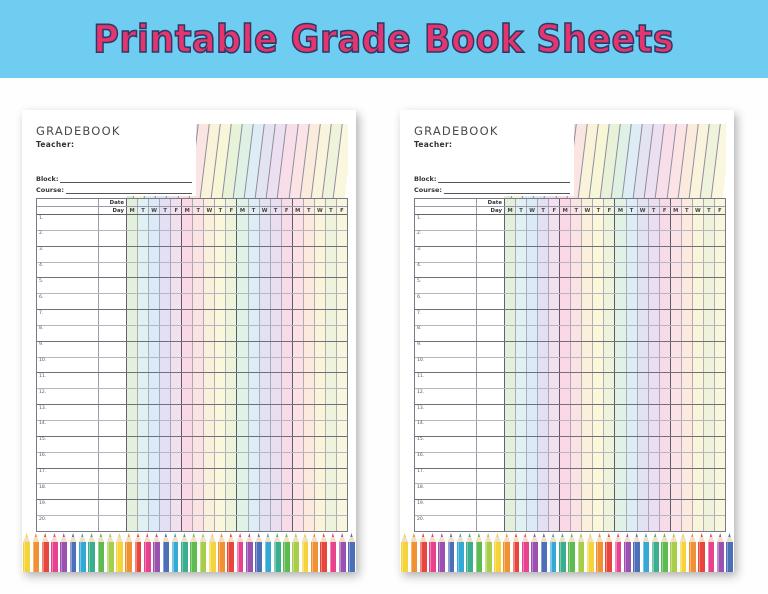 The height and width of the screenshot is (594, 768). What do you see at coordinates (446, 412) in the screenshot?
I see `student-row-number: 13.` at bounding box center [446, 412].